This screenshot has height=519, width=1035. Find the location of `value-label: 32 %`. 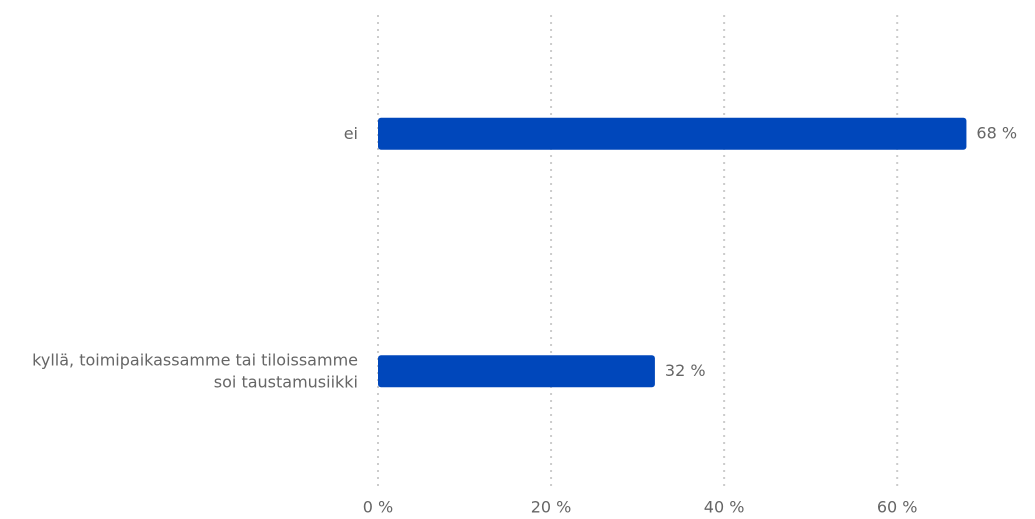

value-label: 32 % is located at coordinates (685, 370).